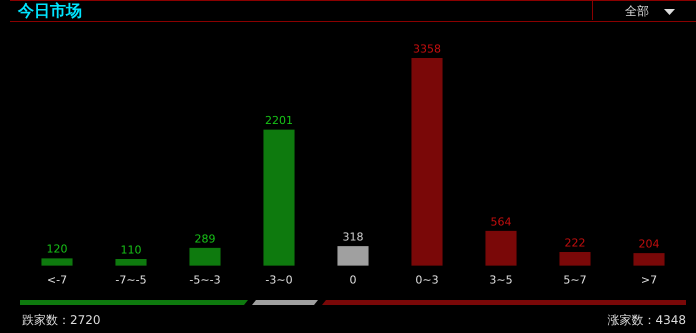 This screenshot has height=333, width=696. What do you see at coordinates (205, 279) in the screenshot?
I see `x-tick-label: -5~-3` at bounding box center [205, 279].